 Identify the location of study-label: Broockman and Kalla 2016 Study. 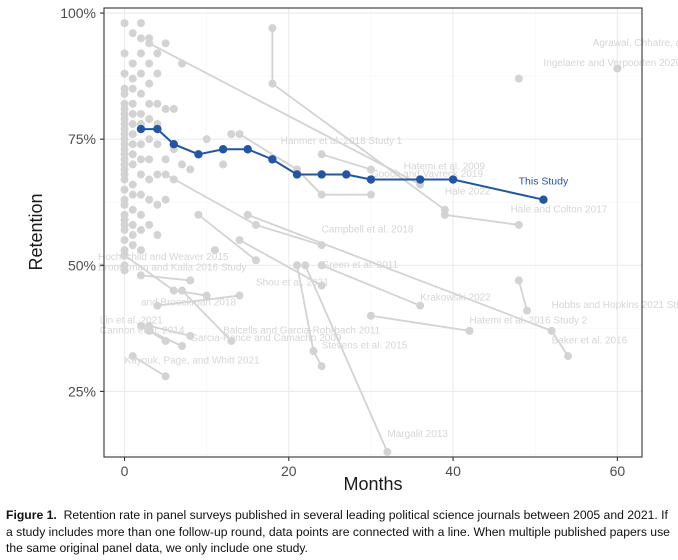
(172, 267).